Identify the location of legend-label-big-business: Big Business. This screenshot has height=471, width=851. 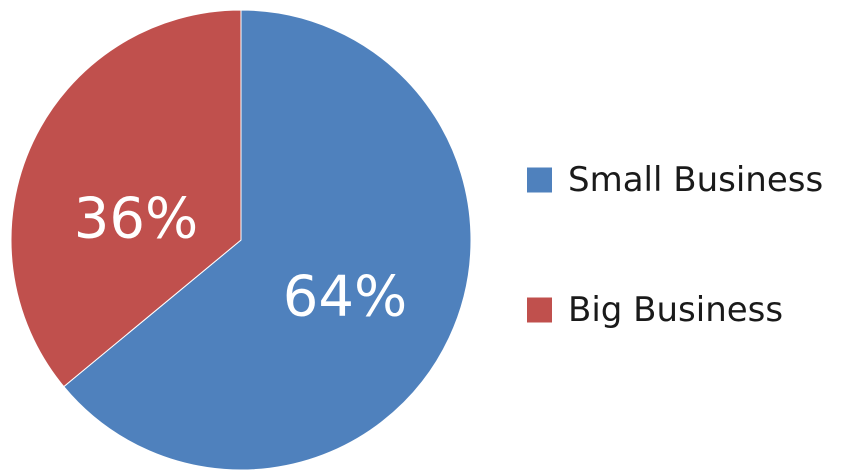
(675, 310).